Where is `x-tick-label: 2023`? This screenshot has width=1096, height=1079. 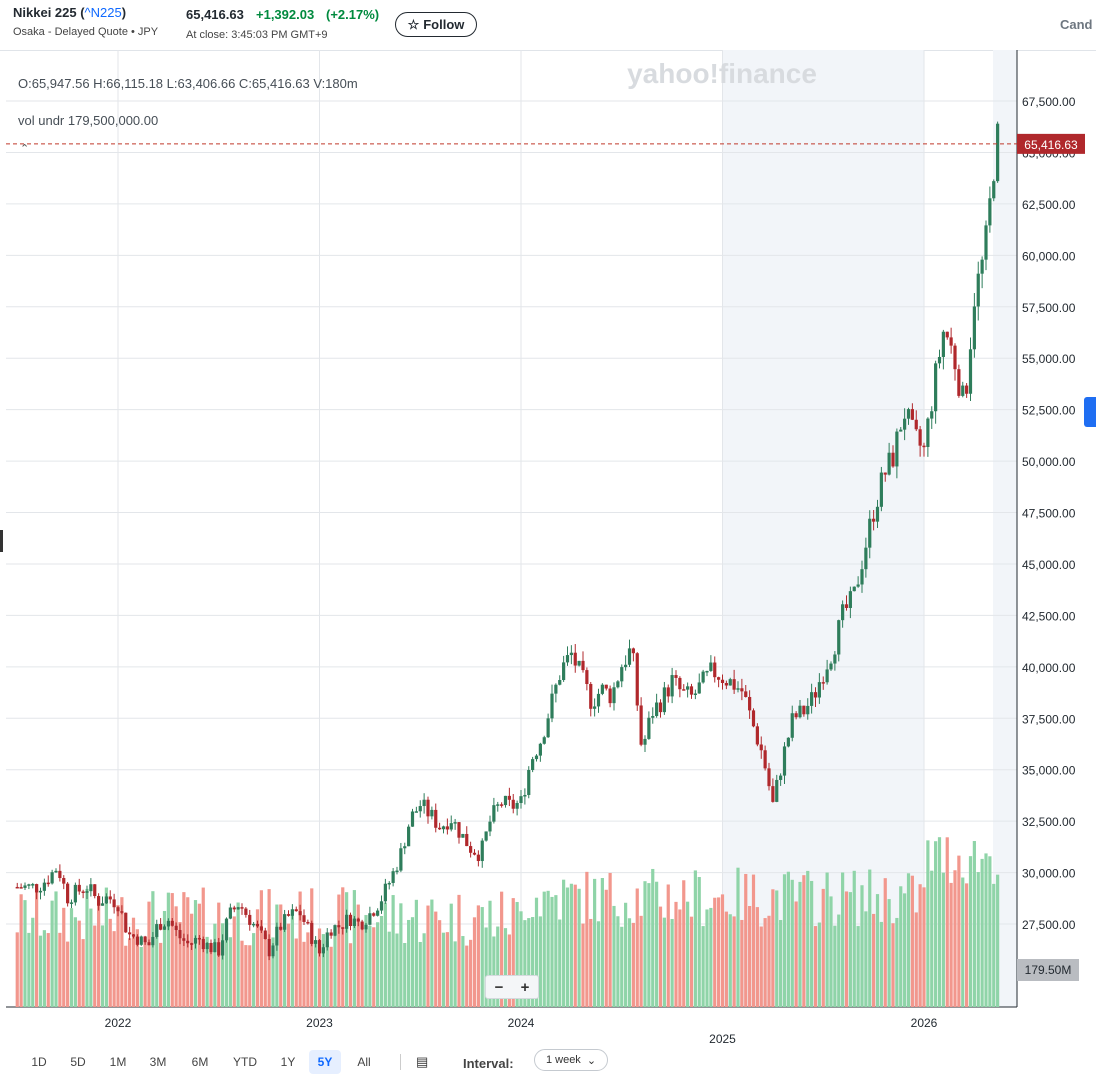 x-tick-label: 2023 is located at coordinates (319, 1023).